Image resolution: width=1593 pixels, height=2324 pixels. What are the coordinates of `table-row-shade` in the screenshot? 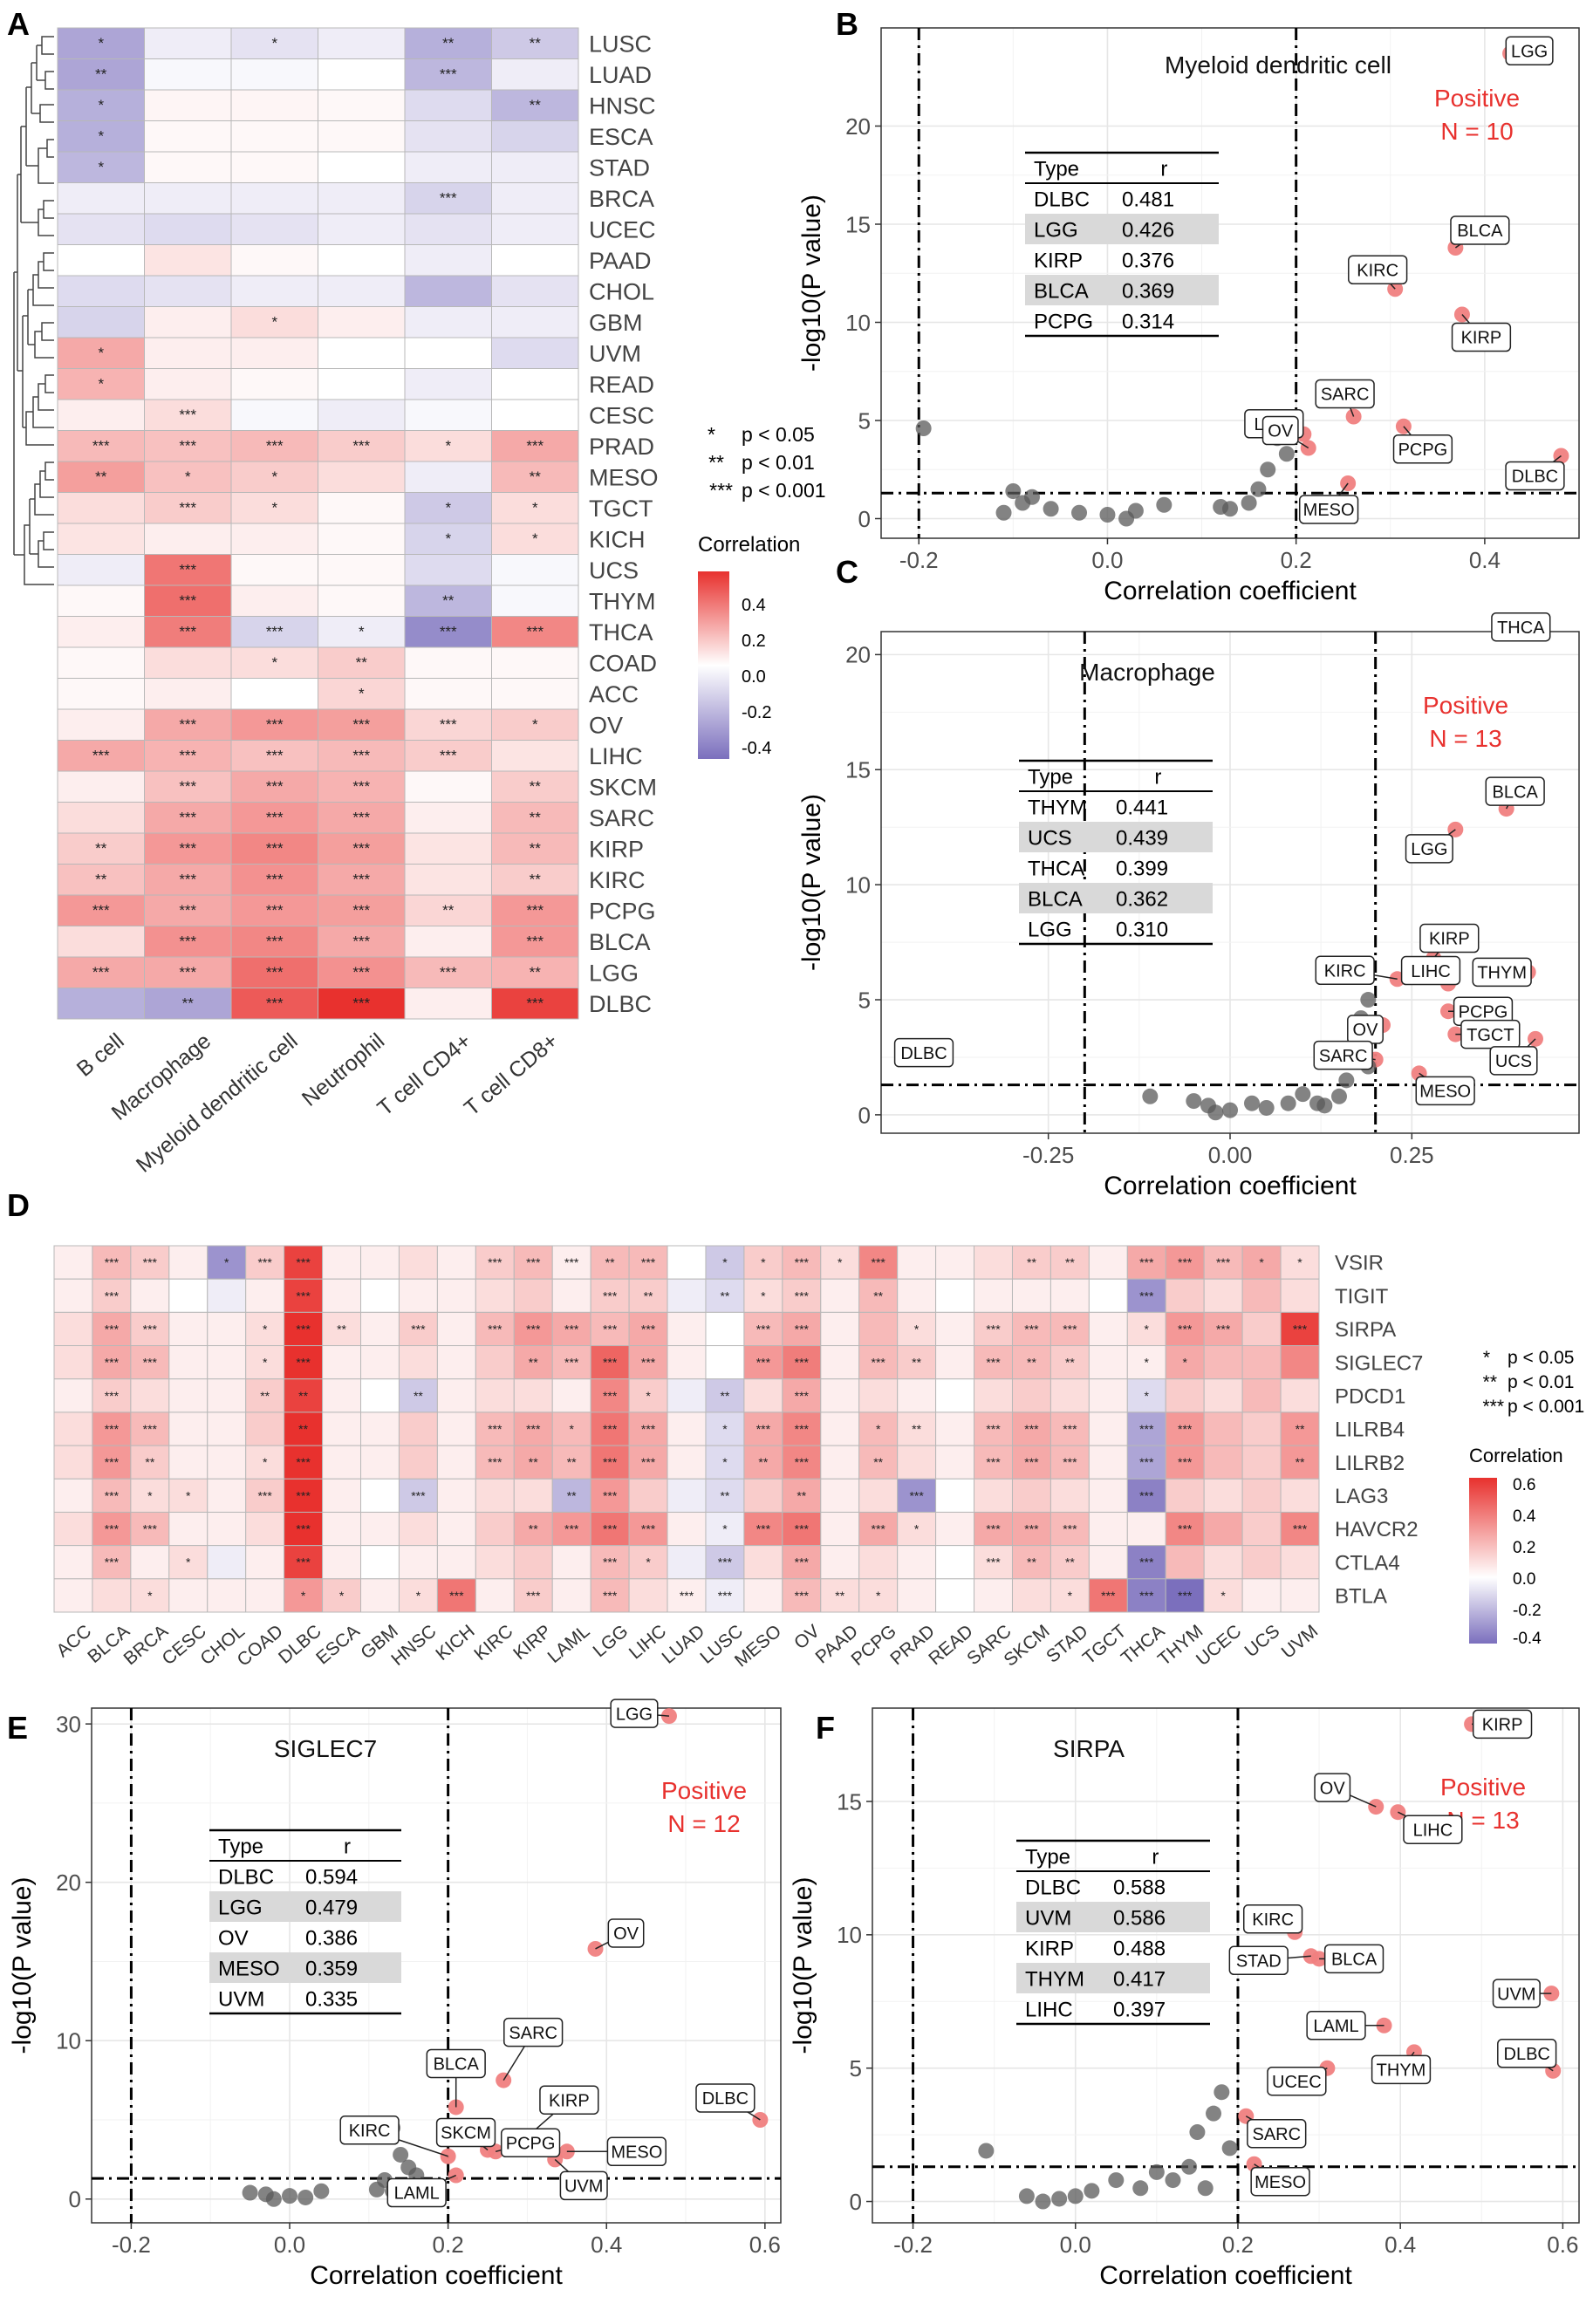 It's located at (1116, 898).